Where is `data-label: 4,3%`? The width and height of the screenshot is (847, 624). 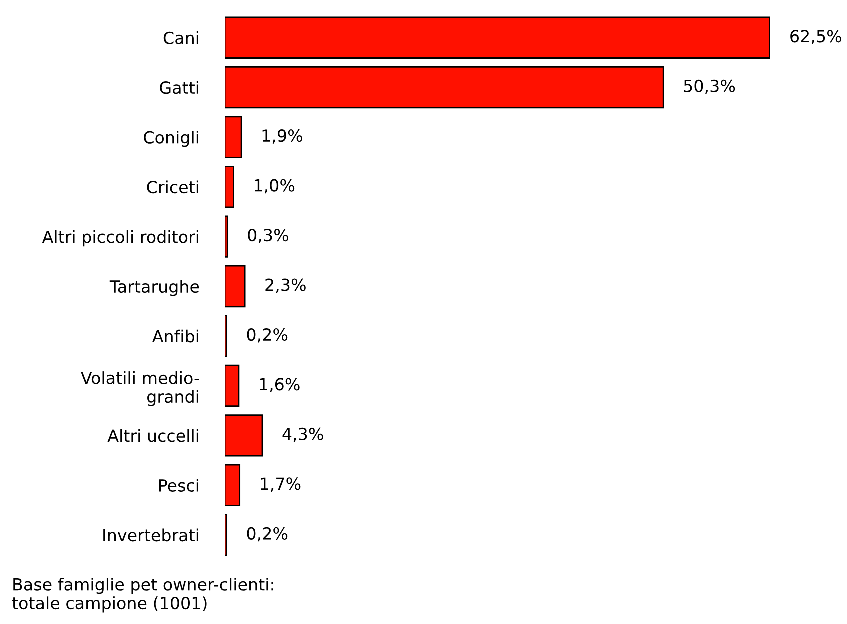
data-label: 4,3% is located at coordinates (303, 435).